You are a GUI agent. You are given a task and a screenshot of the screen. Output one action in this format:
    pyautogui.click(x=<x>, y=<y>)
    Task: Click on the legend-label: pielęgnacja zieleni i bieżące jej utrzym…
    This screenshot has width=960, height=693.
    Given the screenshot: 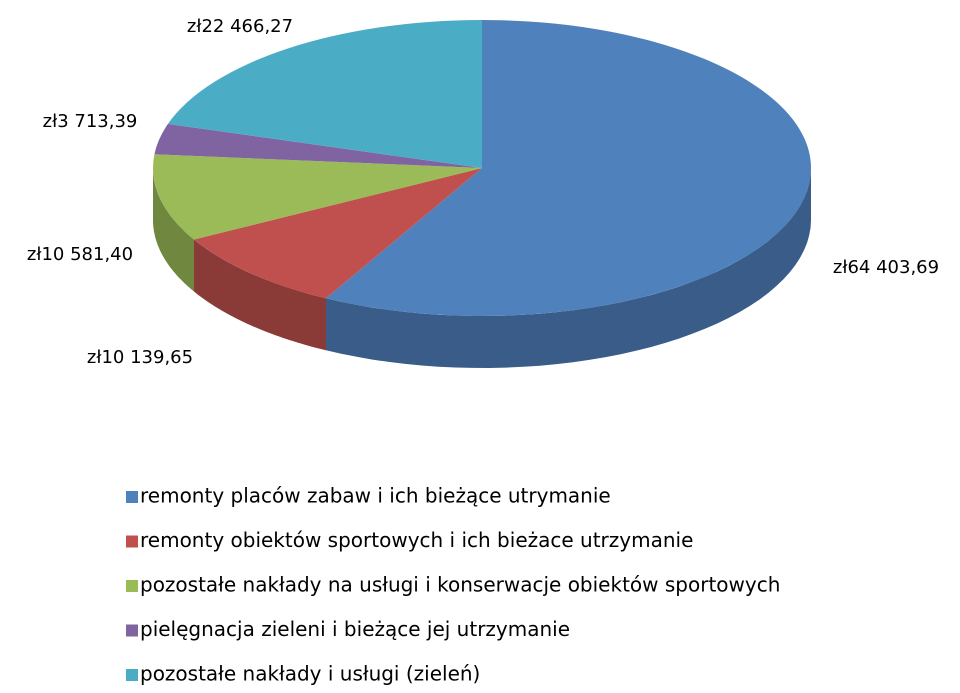 What is the action you would take?
    pyautogui.click(x=355, y=629)
    